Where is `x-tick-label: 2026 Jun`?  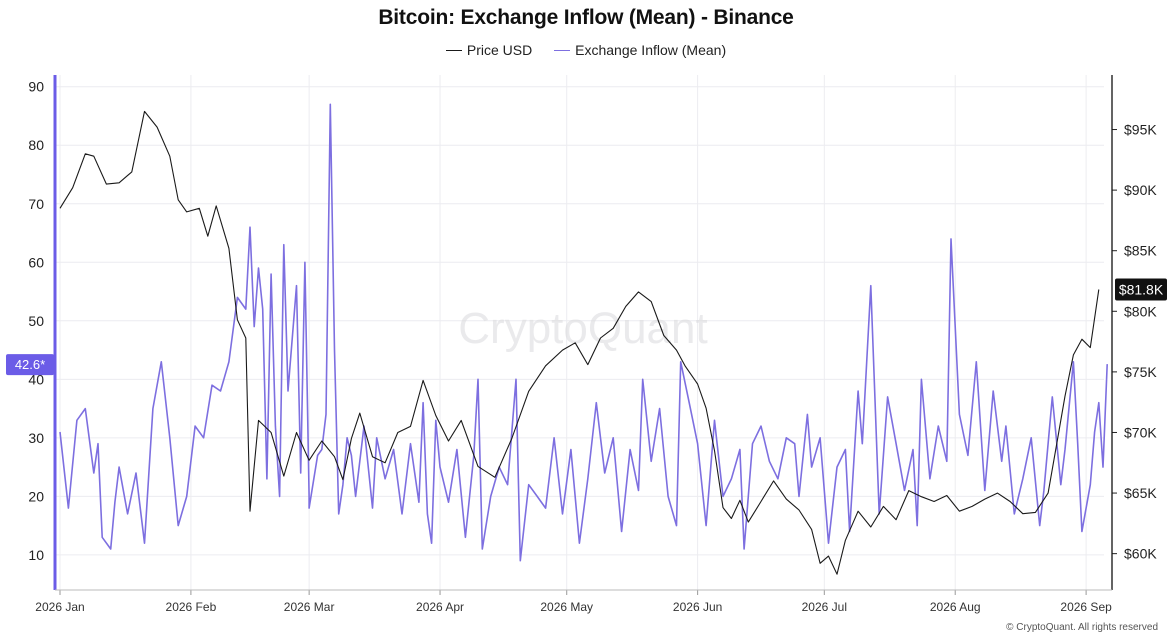
x-tick-label: 2026 Jun is located at coordinates (697, 607).